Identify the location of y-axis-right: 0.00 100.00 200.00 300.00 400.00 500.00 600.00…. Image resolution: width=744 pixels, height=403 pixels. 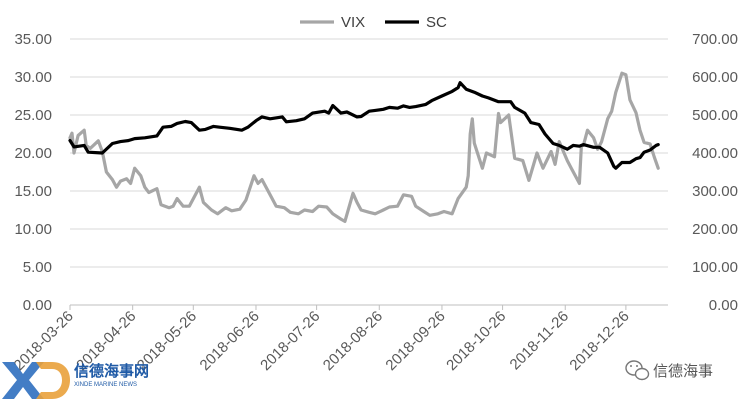
(715, 172).